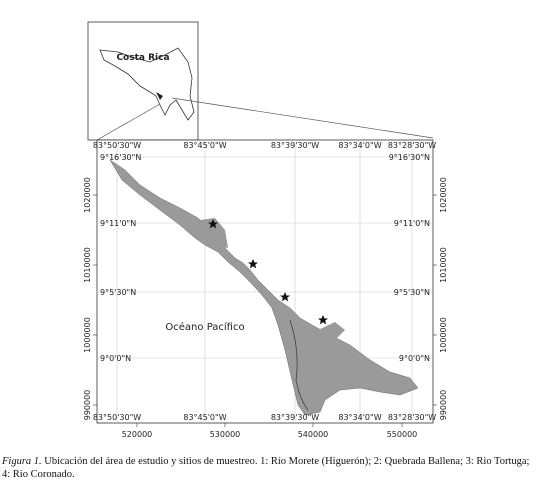 The width and height of the screenshot is (543, 486). Describe the element at coordinates (299, 365) in the screenshot. I see `river` at that location.